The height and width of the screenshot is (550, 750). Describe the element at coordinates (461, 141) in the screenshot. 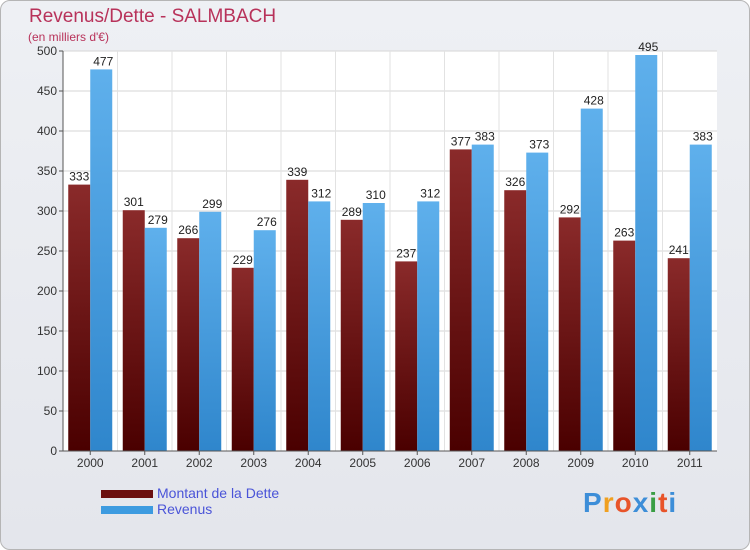

I see `data-label-debt: 377` at that location.